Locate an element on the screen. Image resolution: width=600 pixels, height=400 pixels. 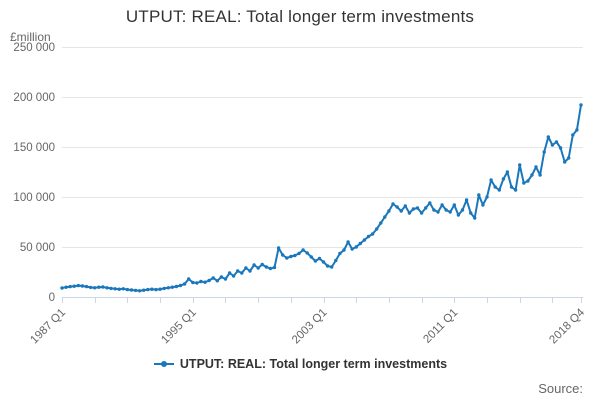
x-axis-label: 1987 Q1 is located at coordinates (48, 327).